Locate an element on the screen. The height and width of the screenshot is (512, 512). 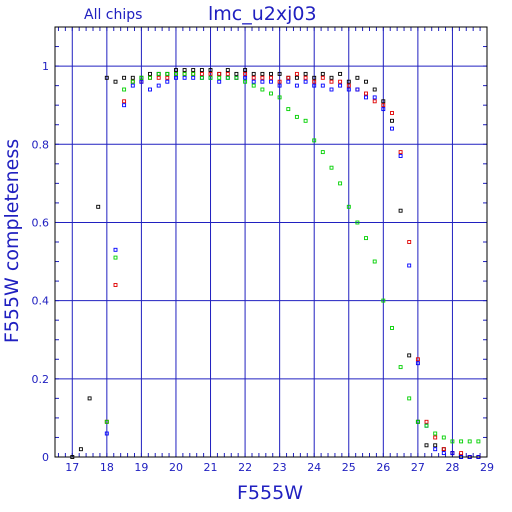
y-tick-label-0.2: 0.2 is located at coordinates (41, 379).